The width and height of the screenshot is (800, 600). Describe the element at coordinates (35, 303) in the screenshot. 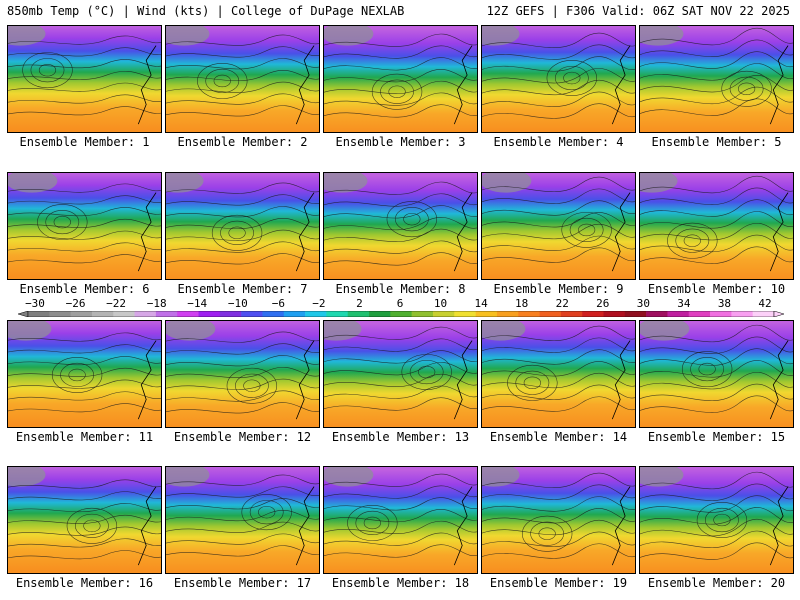

I see `colorbar-tick-label: −30` at that location.